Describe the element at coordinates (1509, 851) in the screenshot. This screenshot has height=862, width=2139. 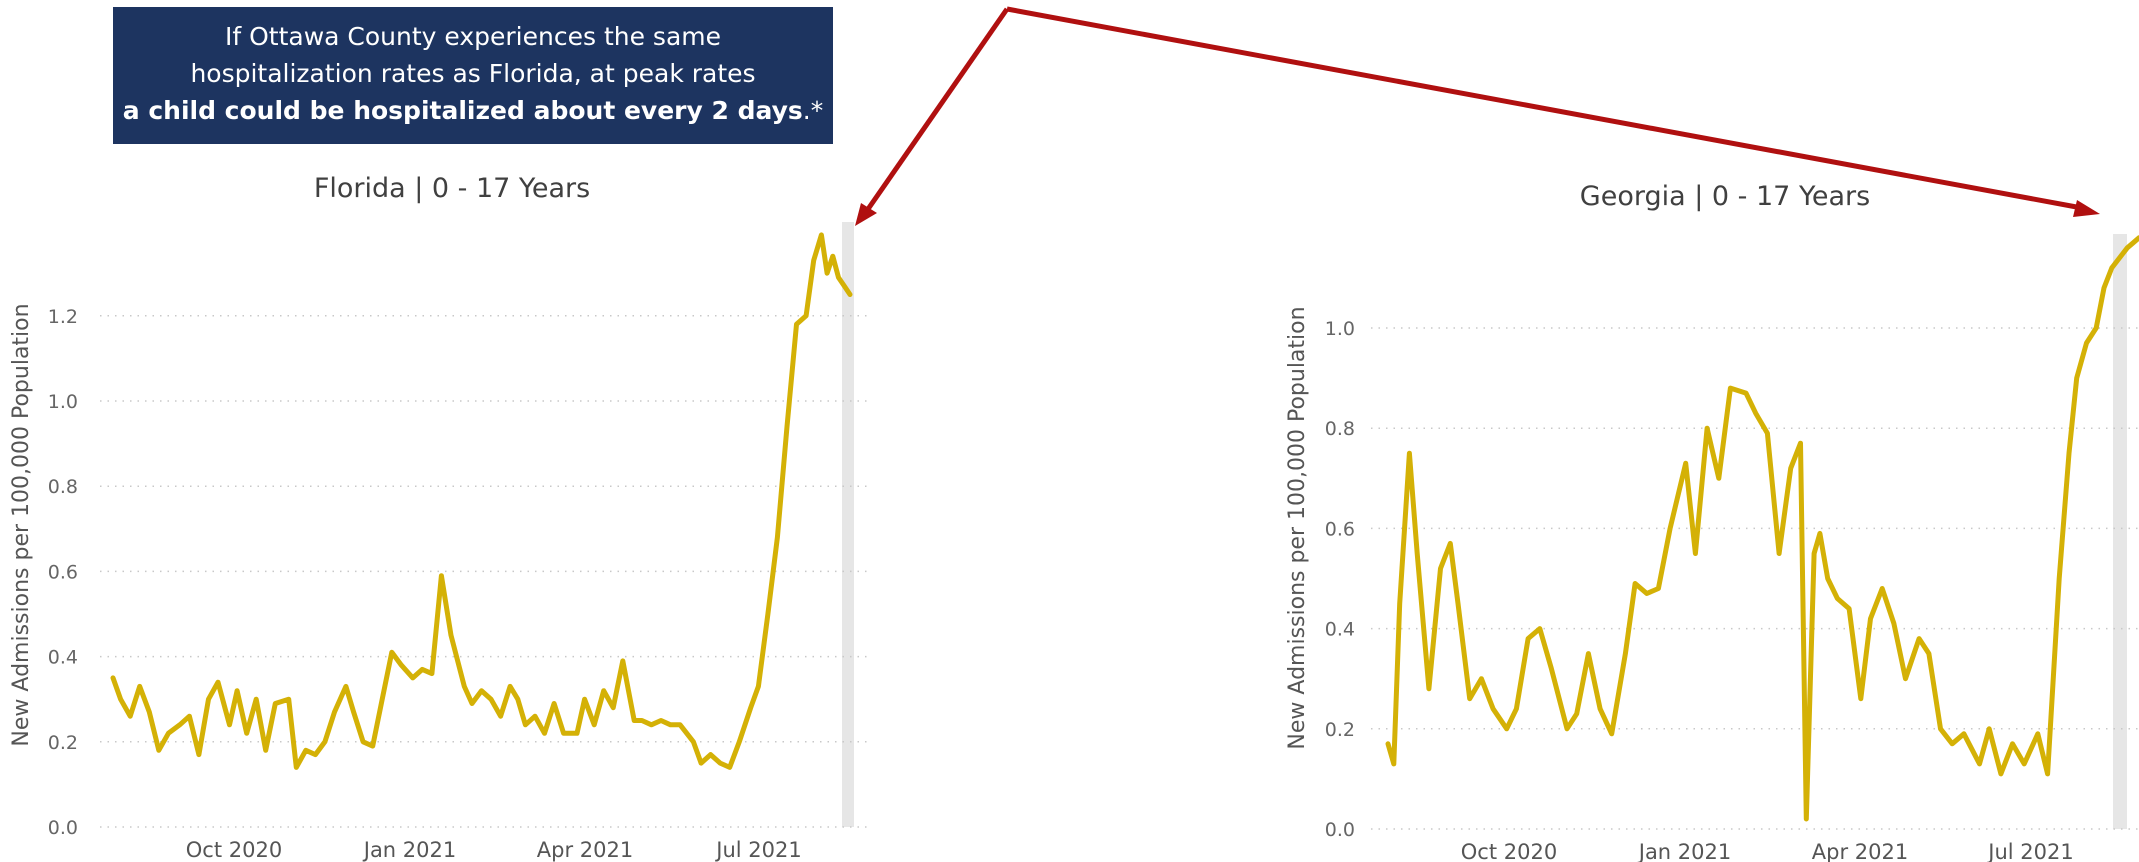
I see `georgia-x-tick-label: Oct 2020` at that location.